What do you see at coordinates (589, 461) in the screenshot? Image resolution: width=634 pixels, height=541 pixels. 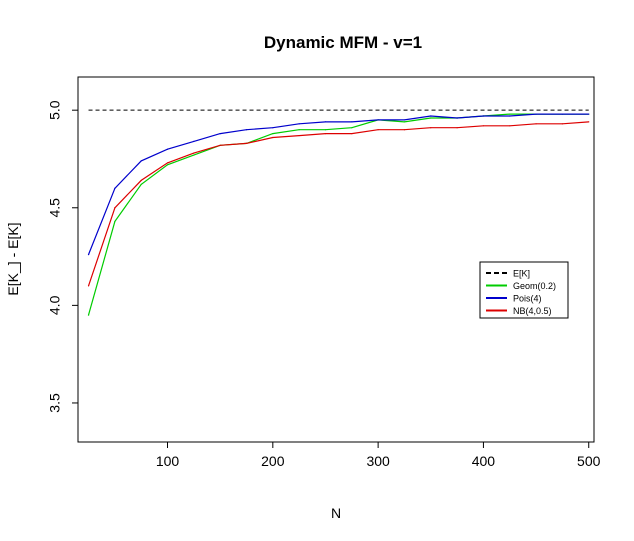 I see `x-tick-label: 500` at bounding box center [589, 461].